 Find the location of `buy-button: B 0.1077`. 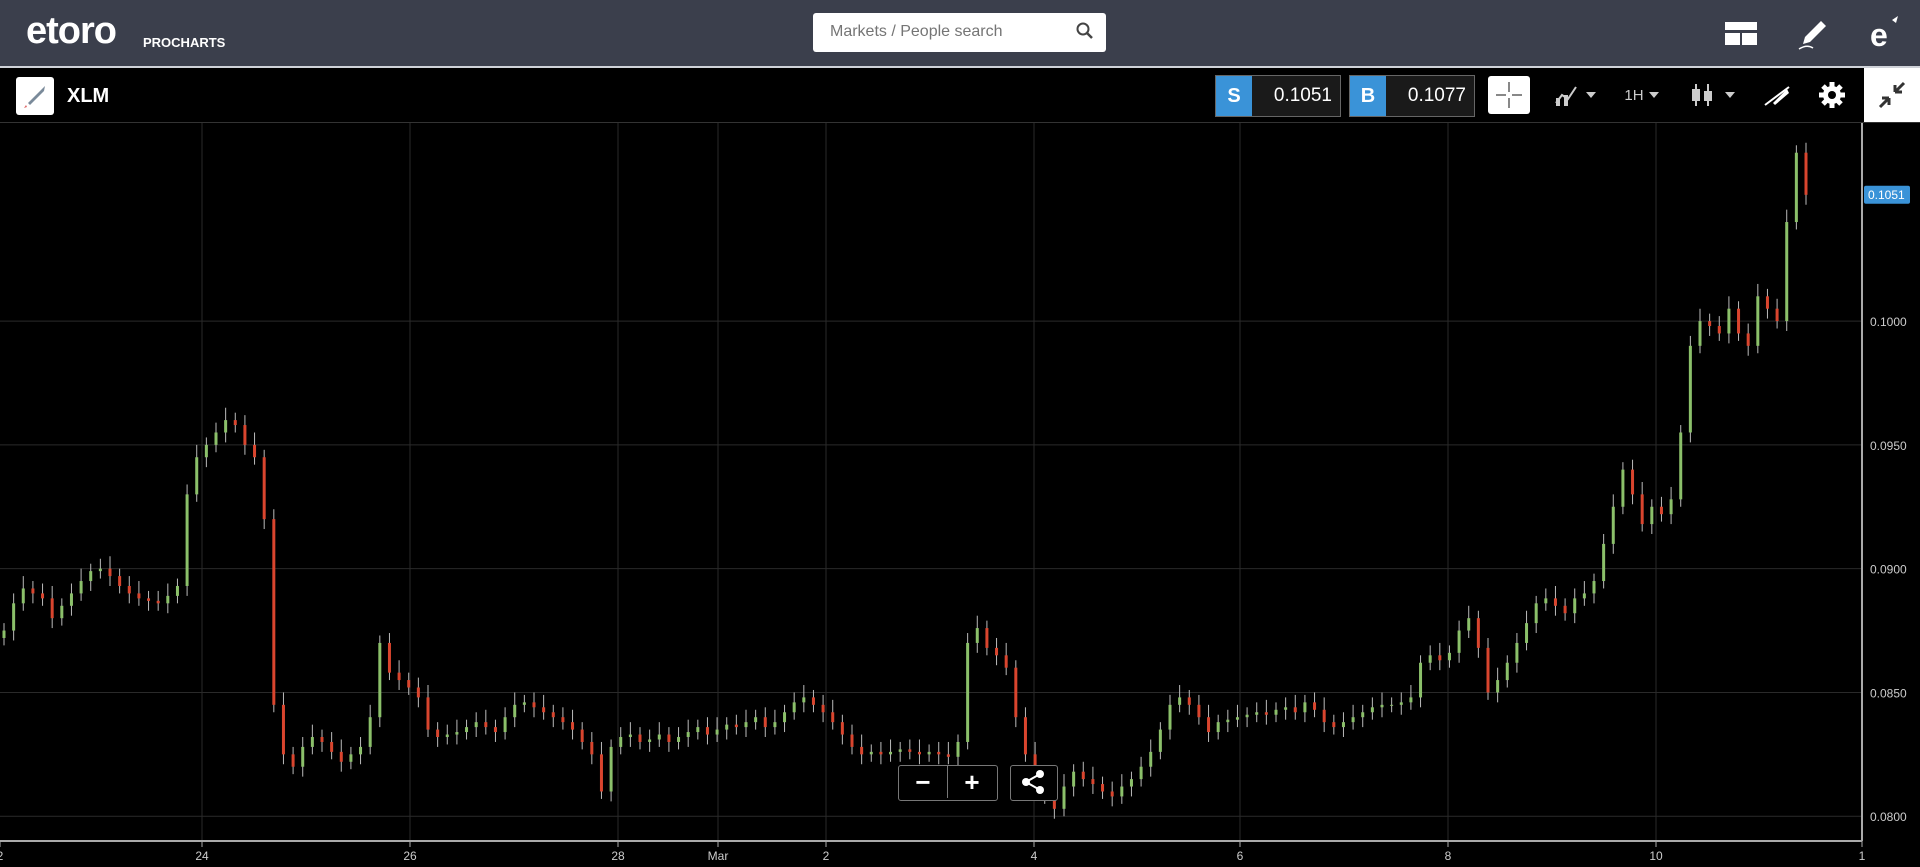

buy-button: B 0.1077 is located at coordinates (1412, 96).